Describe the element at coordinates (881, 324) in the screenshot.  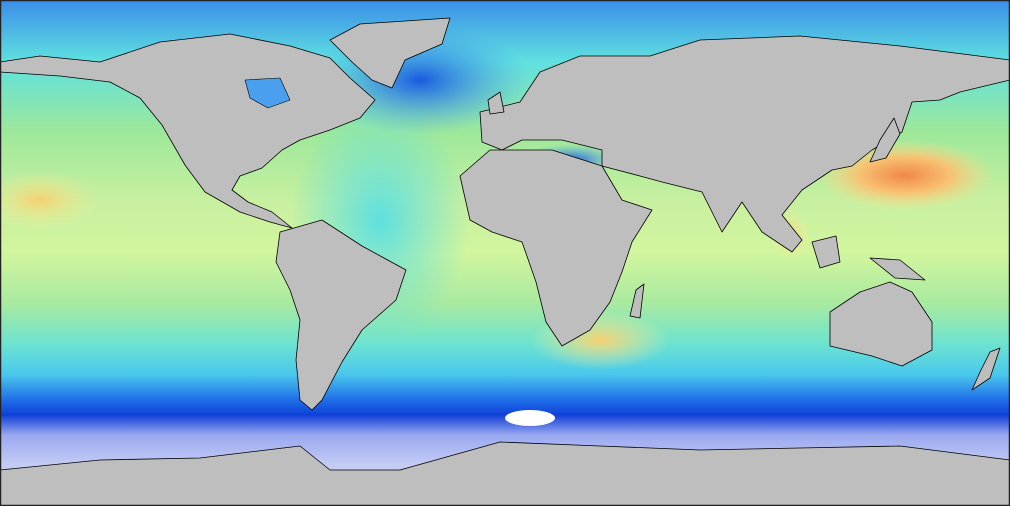
I see `australia` at that location.